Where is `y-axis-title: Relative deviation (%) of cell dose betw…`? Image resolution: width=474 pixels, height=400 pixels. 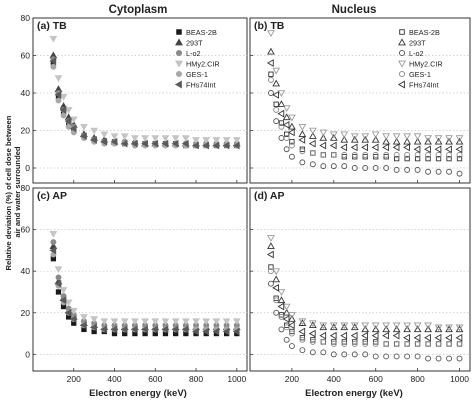
y-axis-title: Relative deviation (%) of cell dose betw… is located at coordinates (13, 192).